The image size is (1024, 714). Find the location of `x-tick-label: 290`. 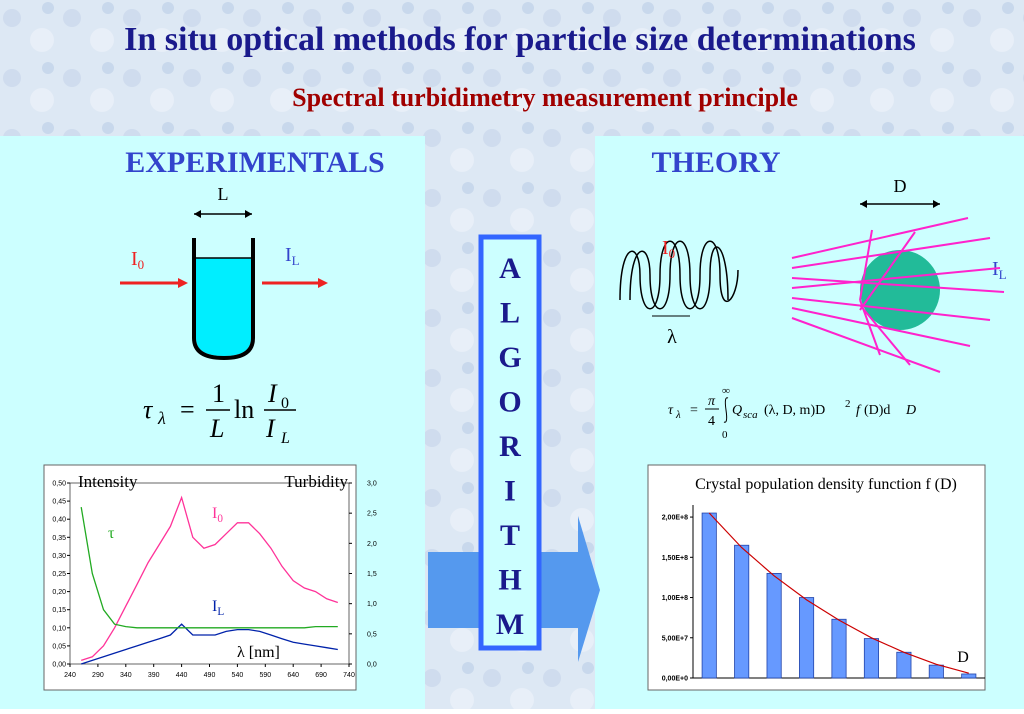

x-tick-label: 290 is located at coordinates (98, 675).